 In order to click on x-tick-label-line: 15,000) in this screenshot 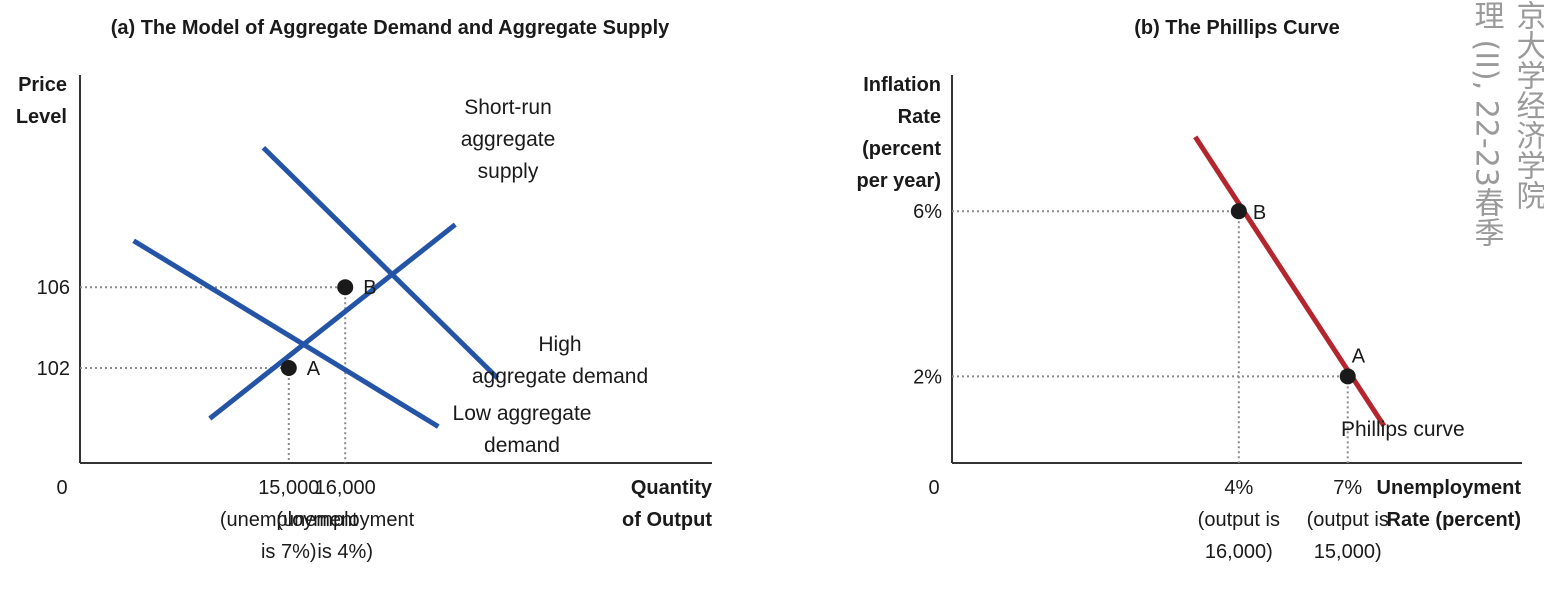, I will do `click(1348, 552)`.